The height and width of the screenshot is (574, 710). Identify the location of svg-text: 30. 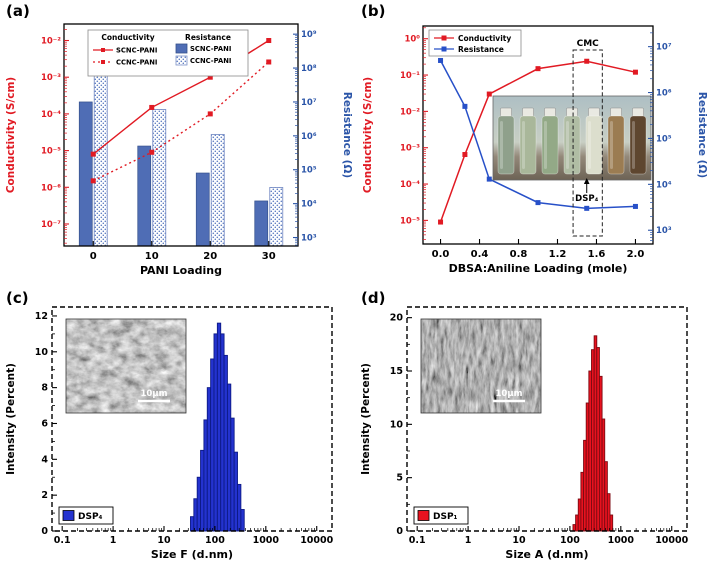
(269, 256).